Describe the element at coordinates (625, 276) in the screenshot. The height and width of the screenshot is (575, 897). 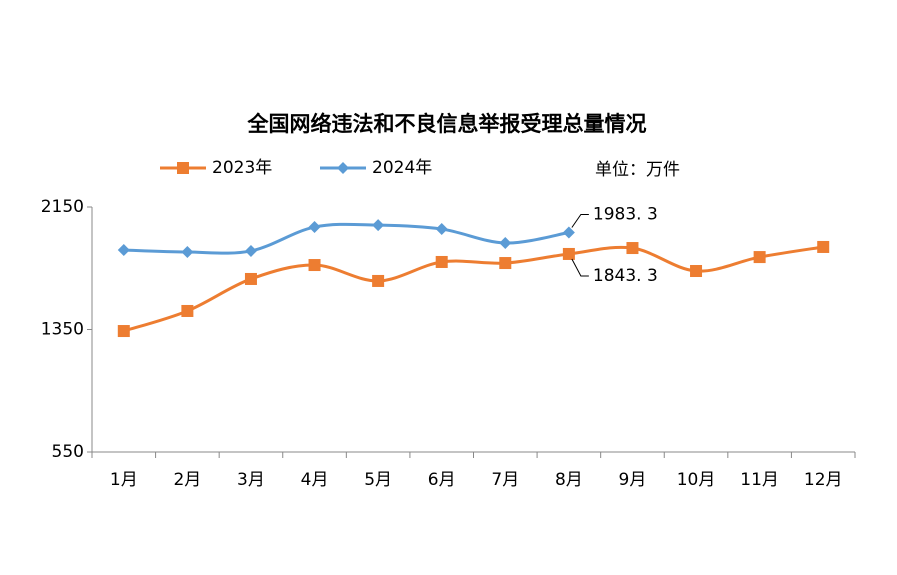
I see `data-label: 1843. 3` at that location.